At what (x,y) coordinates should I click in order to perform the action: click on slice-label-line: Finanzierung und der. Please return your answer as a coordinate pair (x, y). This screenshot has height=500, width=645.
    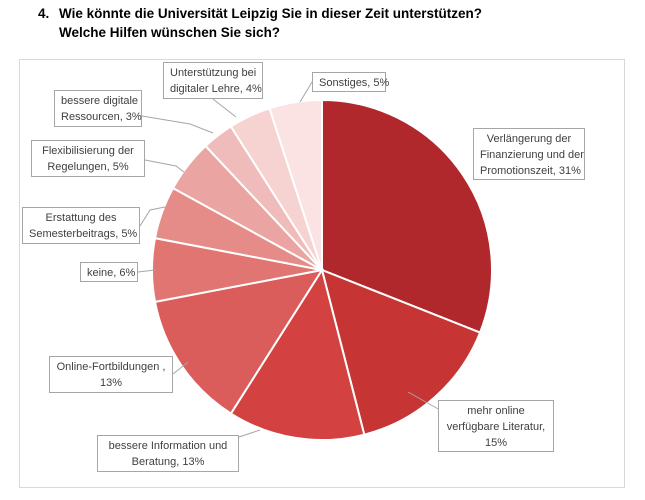
    Looking at the image, I should click on (532, 155).